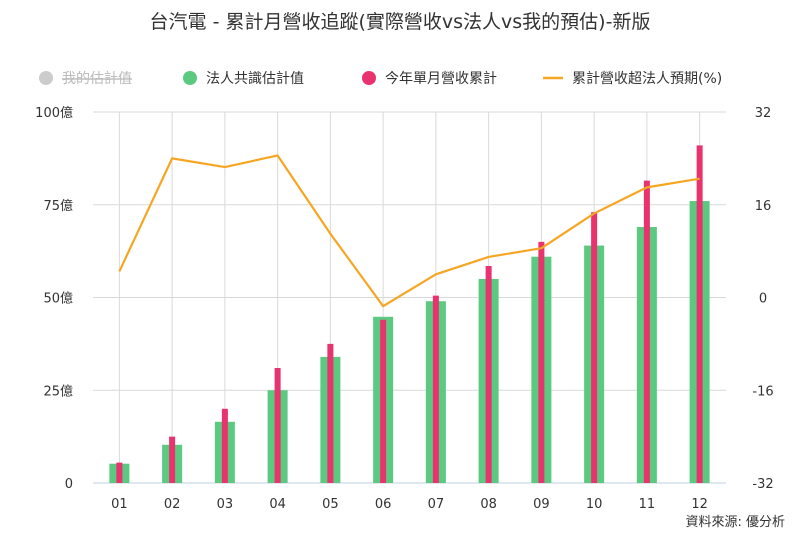 This screenshot has width=800, height=533. What do you see at coordinates (255, 79) in the screenshot?
I see `legend-label: 法人共識估計值` at bounding box center [255, 79].